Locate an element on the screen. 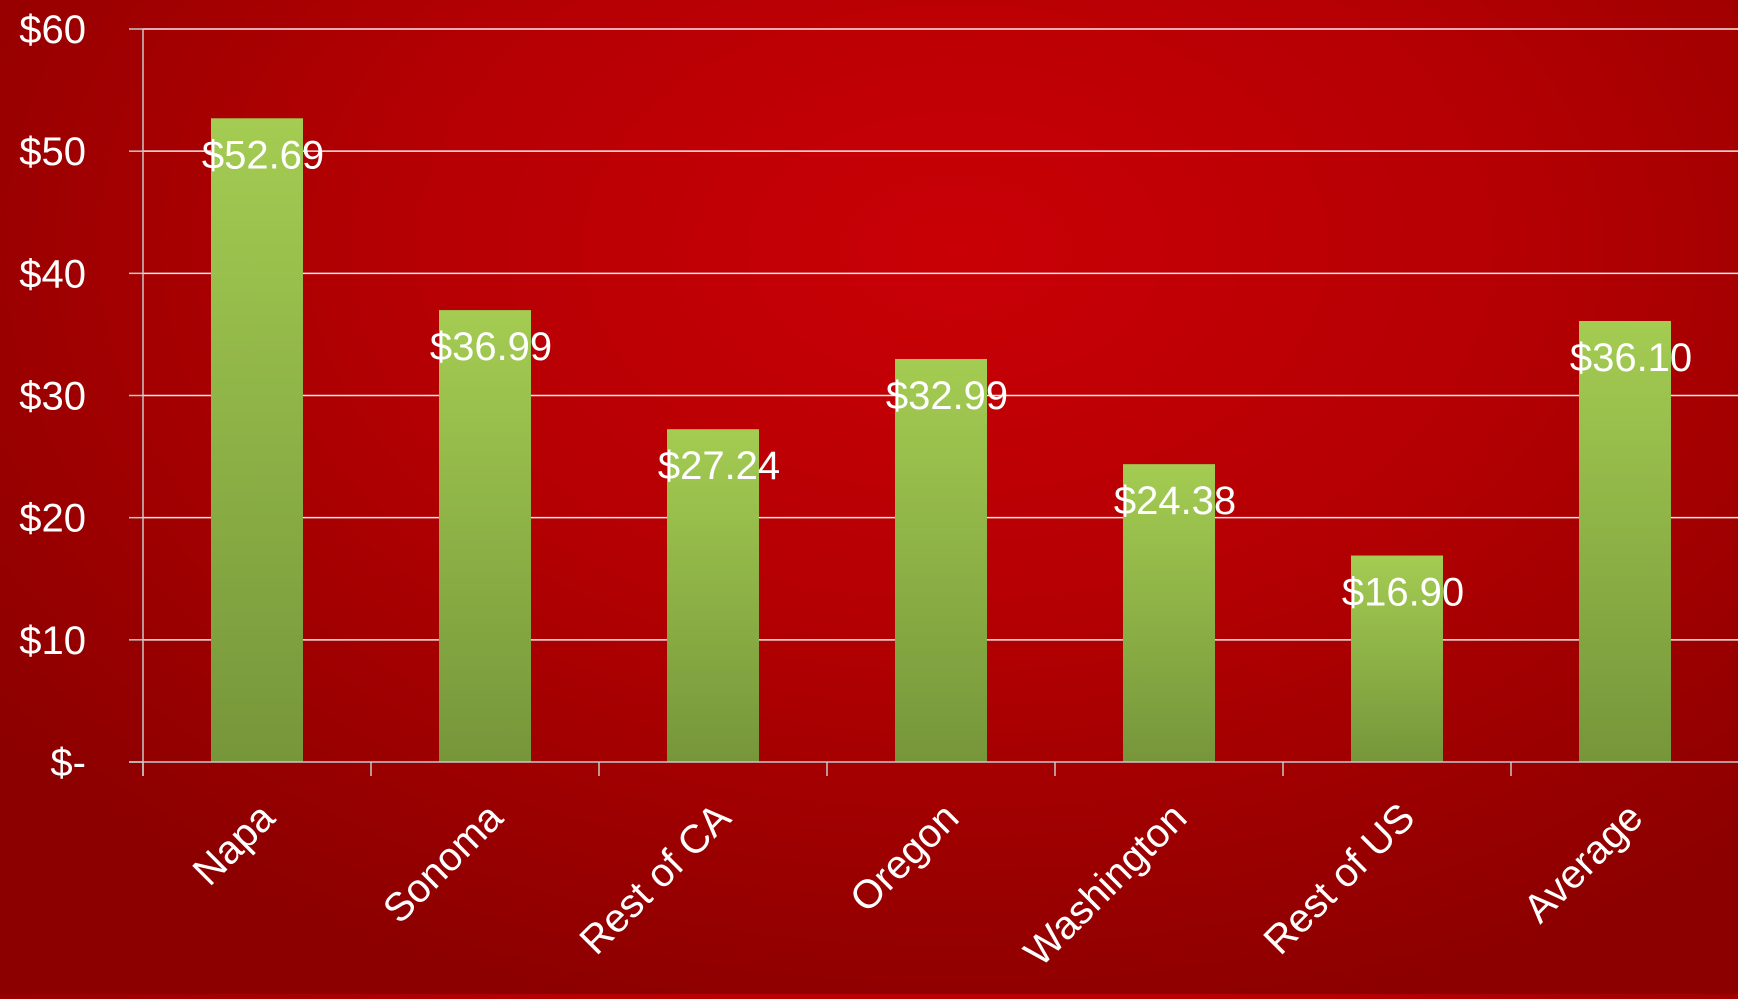  x-tick-label: Washington is located at coordinates (1105, 884).